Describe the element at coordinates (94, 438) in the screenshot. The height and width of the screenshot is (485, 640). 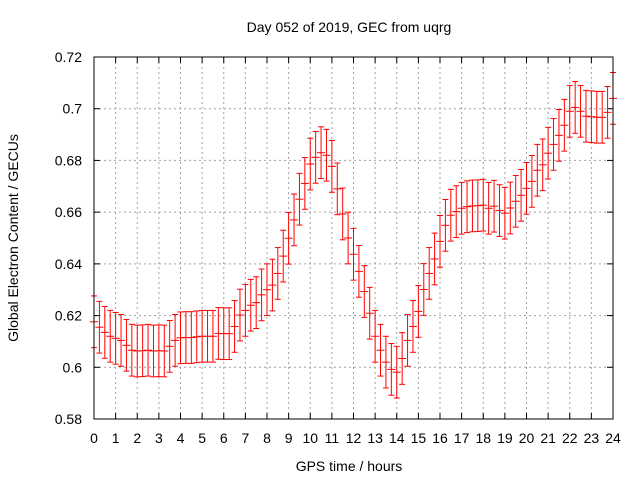
I see `x-tick-label: 0` at that location.